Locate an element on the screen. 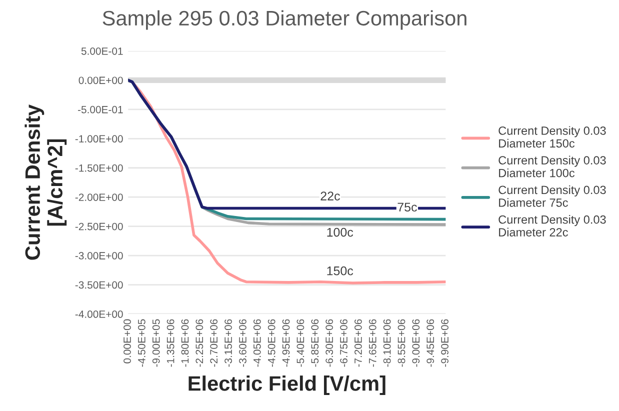  chart-title: Sample 295 0.03 Diameter Comparison is located at coordinates (284, 20).